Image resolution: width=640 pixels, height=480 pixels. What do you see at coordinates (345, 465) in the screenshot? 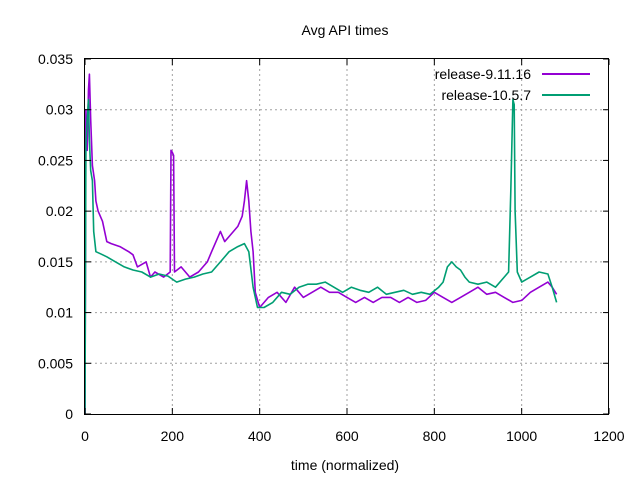
I see `x-axis-title: time (normalized)` at bounding box center [345, 465].